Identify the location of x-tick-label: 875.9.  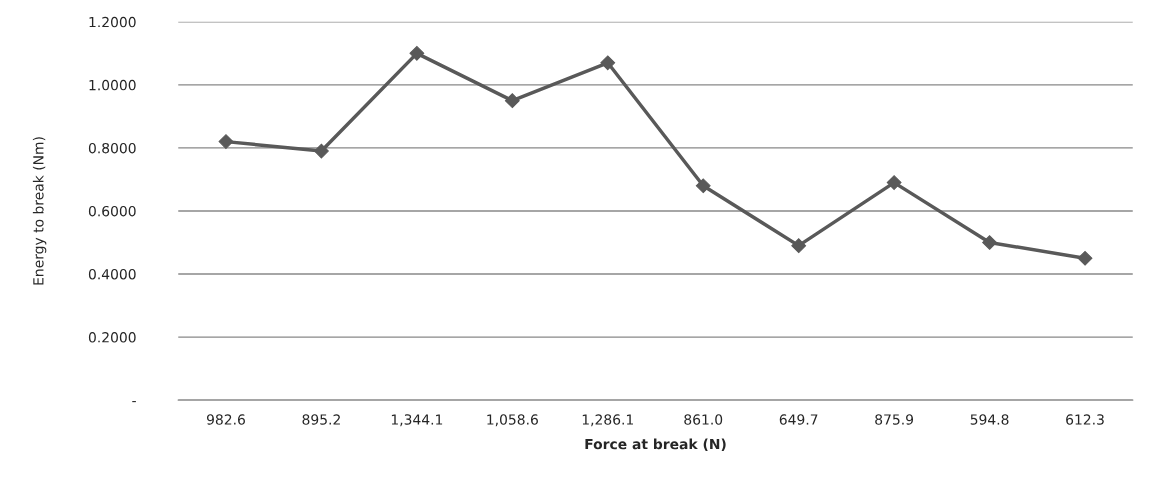
(894, 419).